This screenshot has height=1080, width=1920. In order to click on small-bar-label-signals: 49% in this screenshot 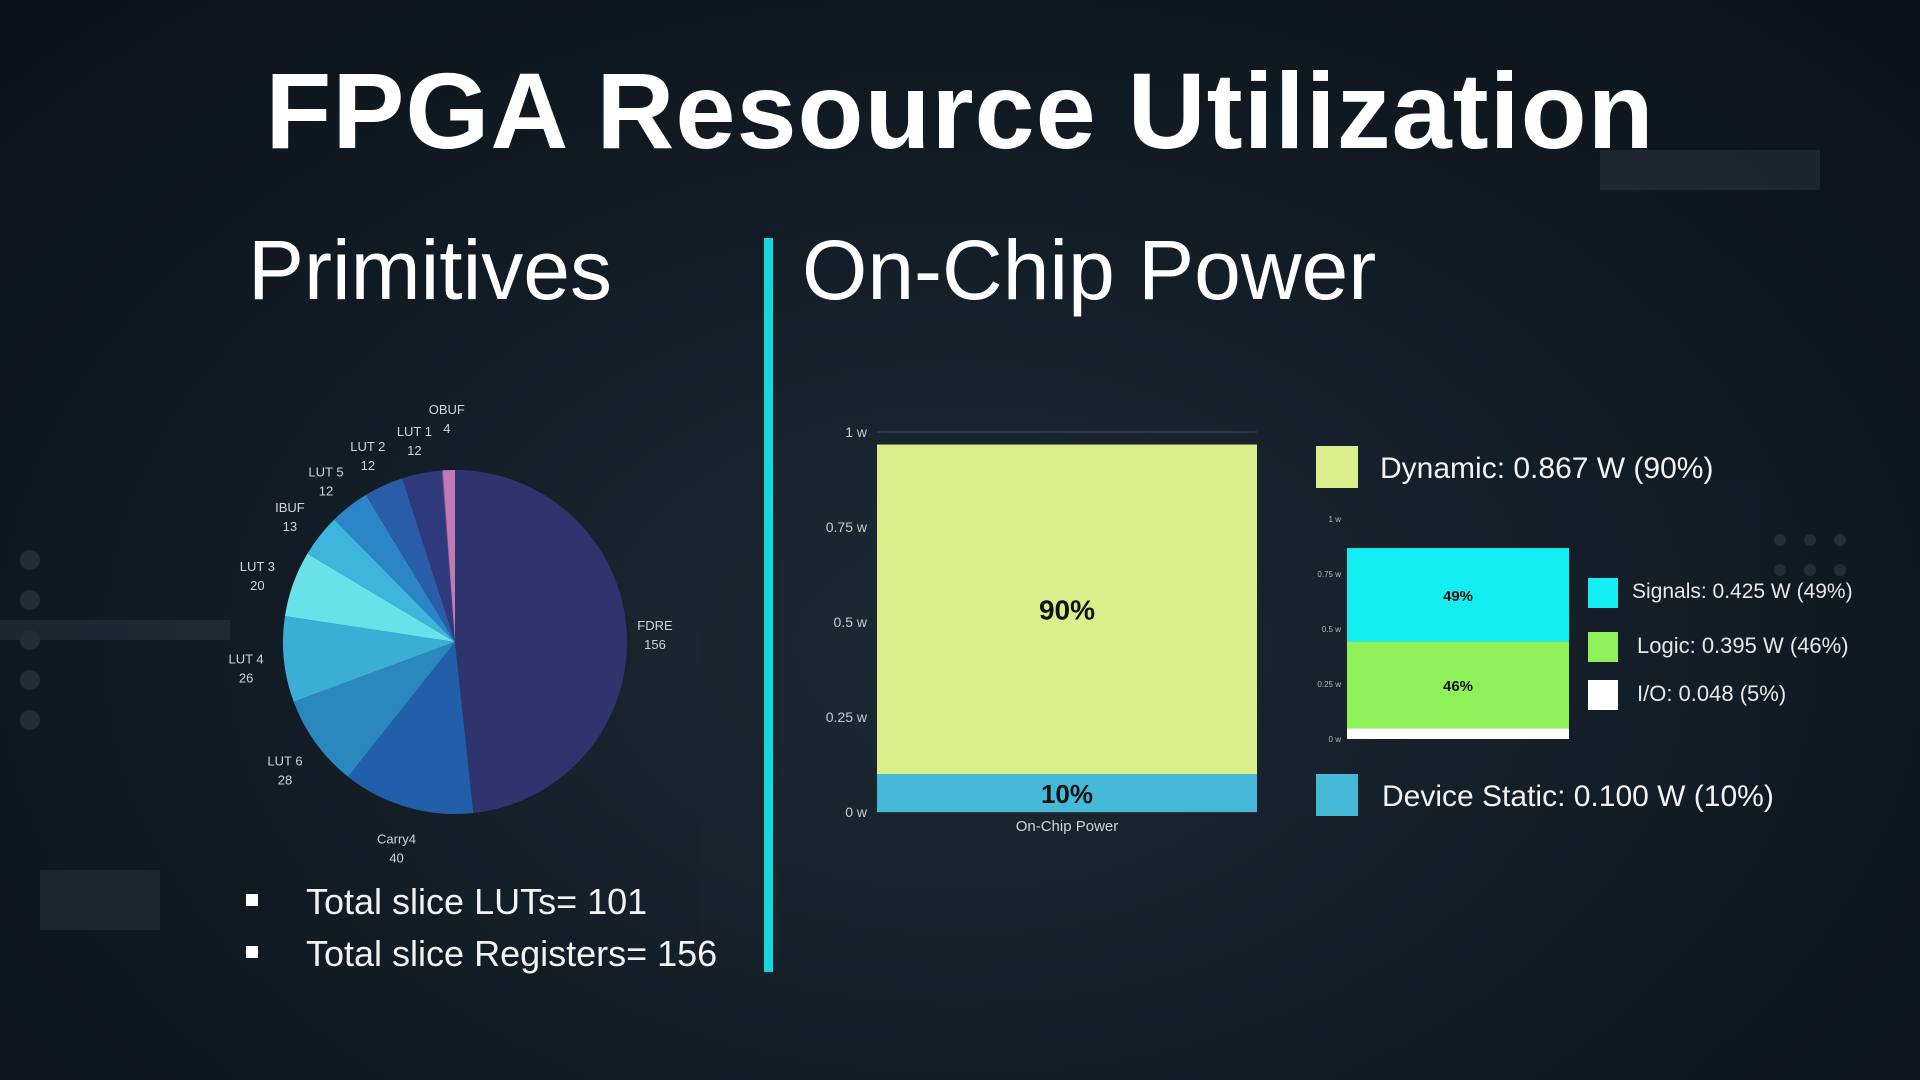, I will do `click(1458, 596)`.